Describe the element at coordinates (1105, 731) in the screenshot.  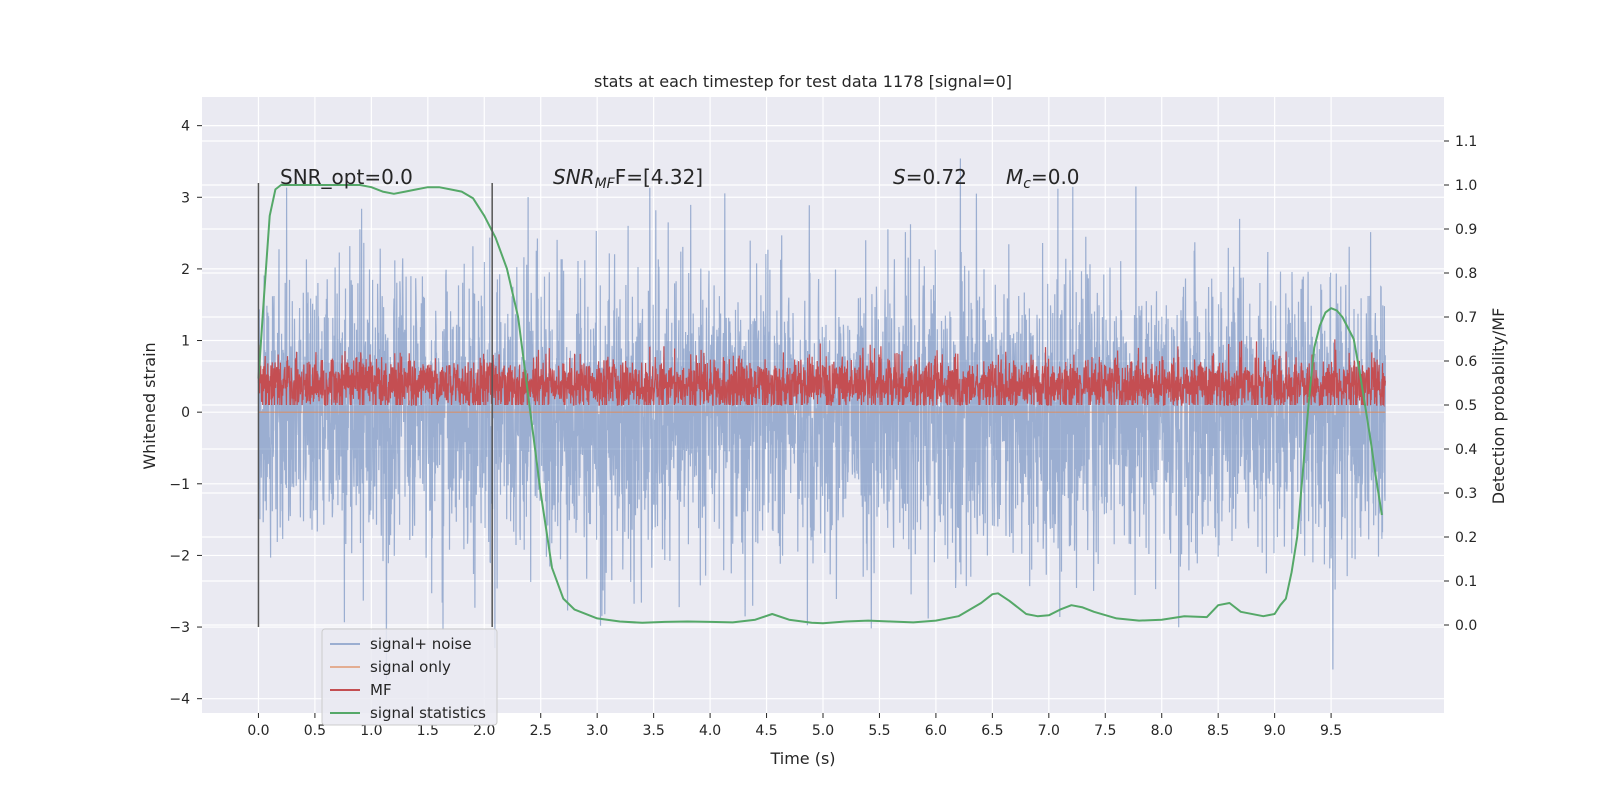
I see `x-tick-label: 7.5` at that location.